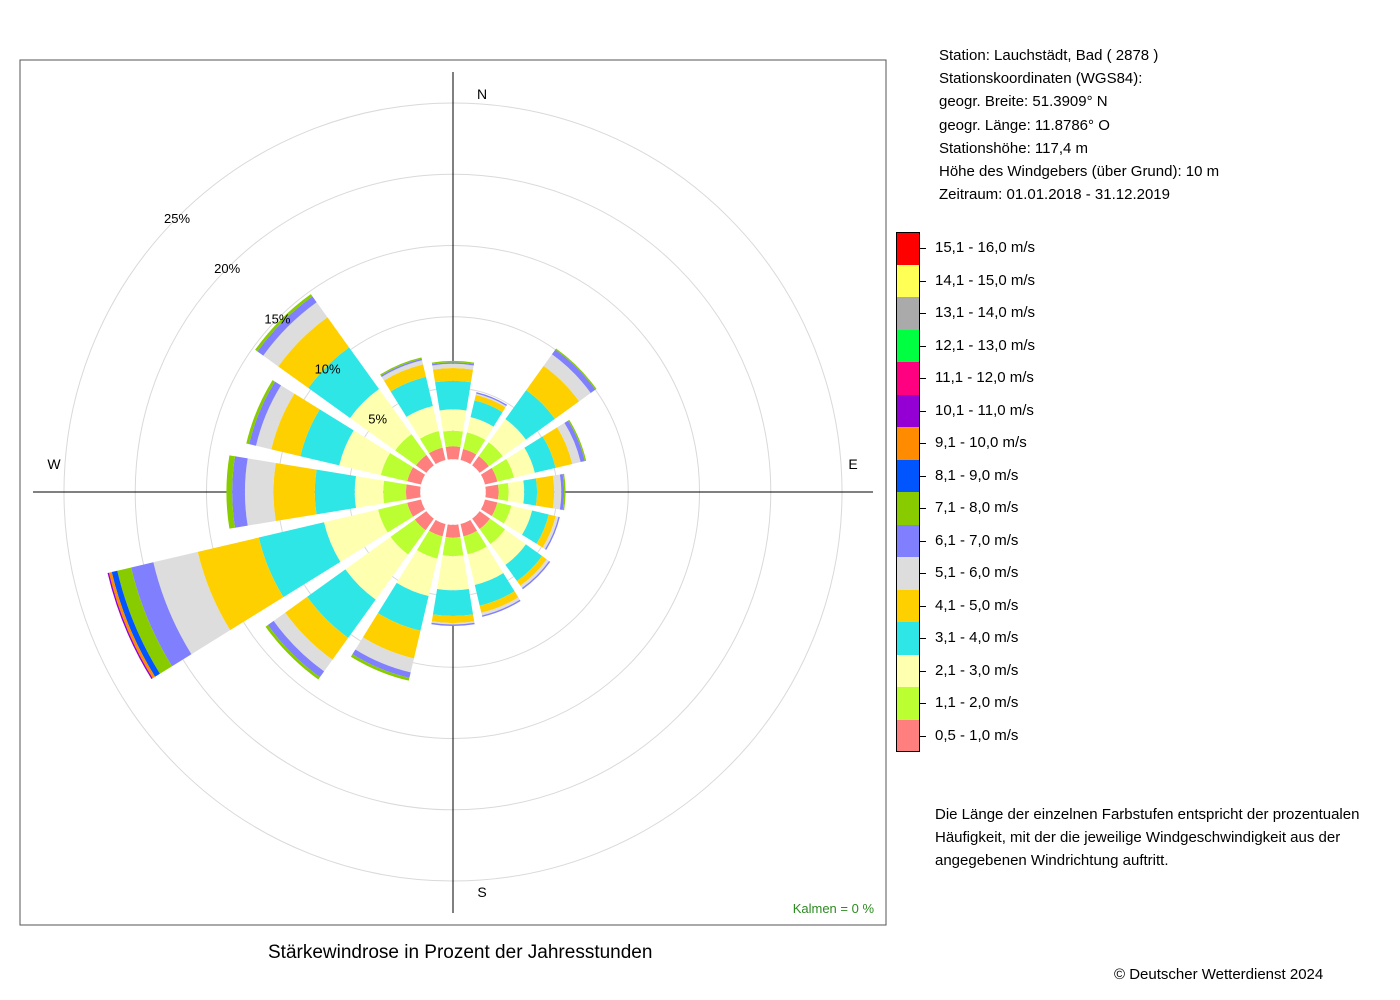 Image resolution: width=1400 pixels, height=1000 pixels. I want to click on time-period: Zeitraum: 01.01.2018 - 31.12.2019, so click(1054, 195).